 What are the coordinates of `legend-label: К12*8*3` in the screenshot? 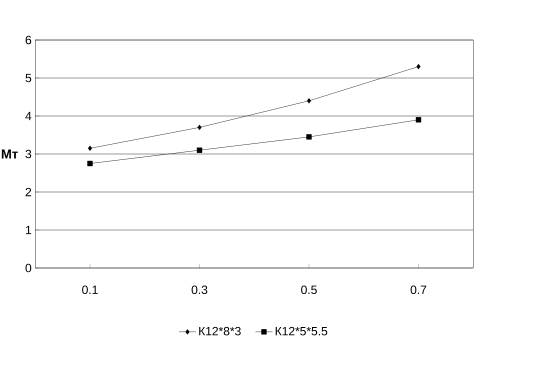 It's located at (220, 331).